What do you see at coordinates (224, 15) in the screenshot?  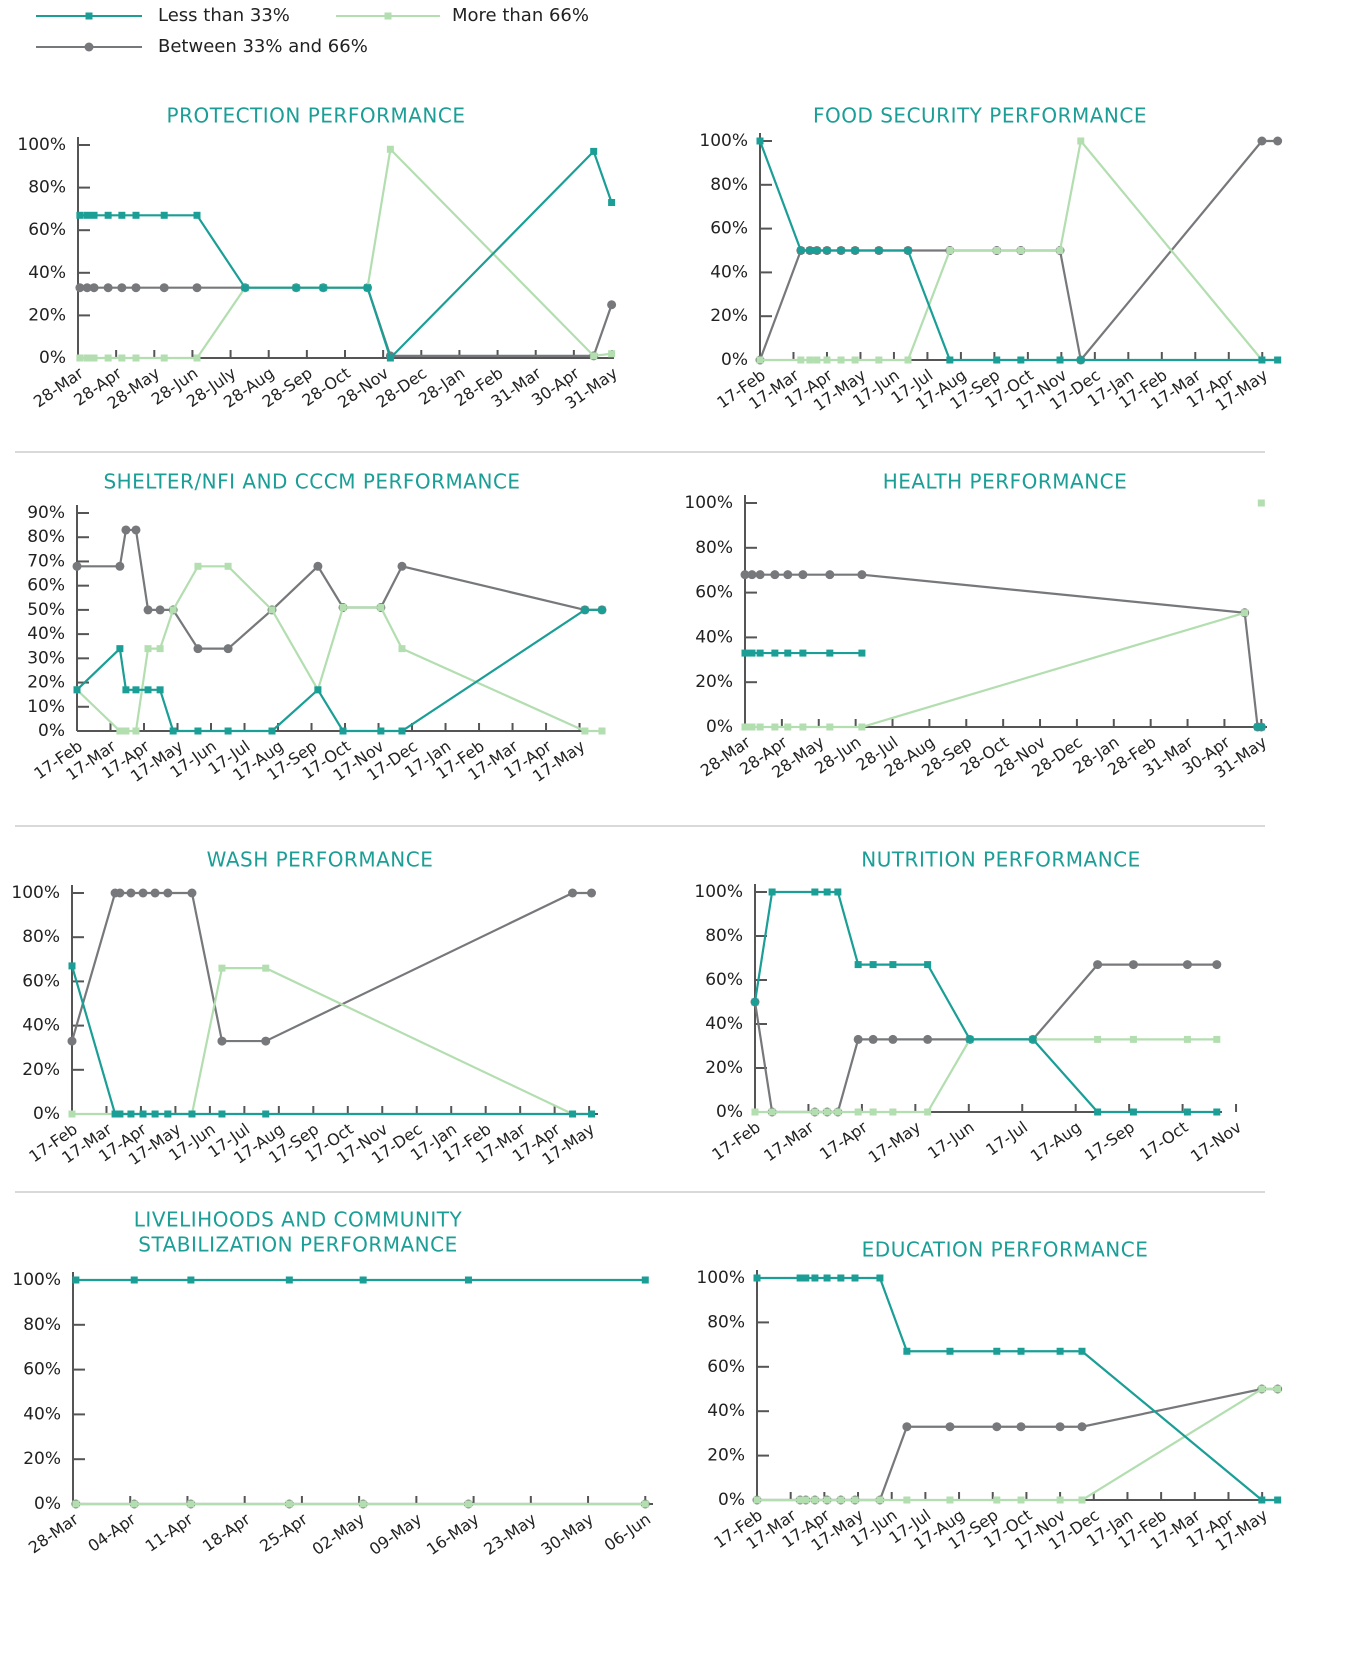 I see `legend-label: Less than 33%` at bounding box center [224, 15].